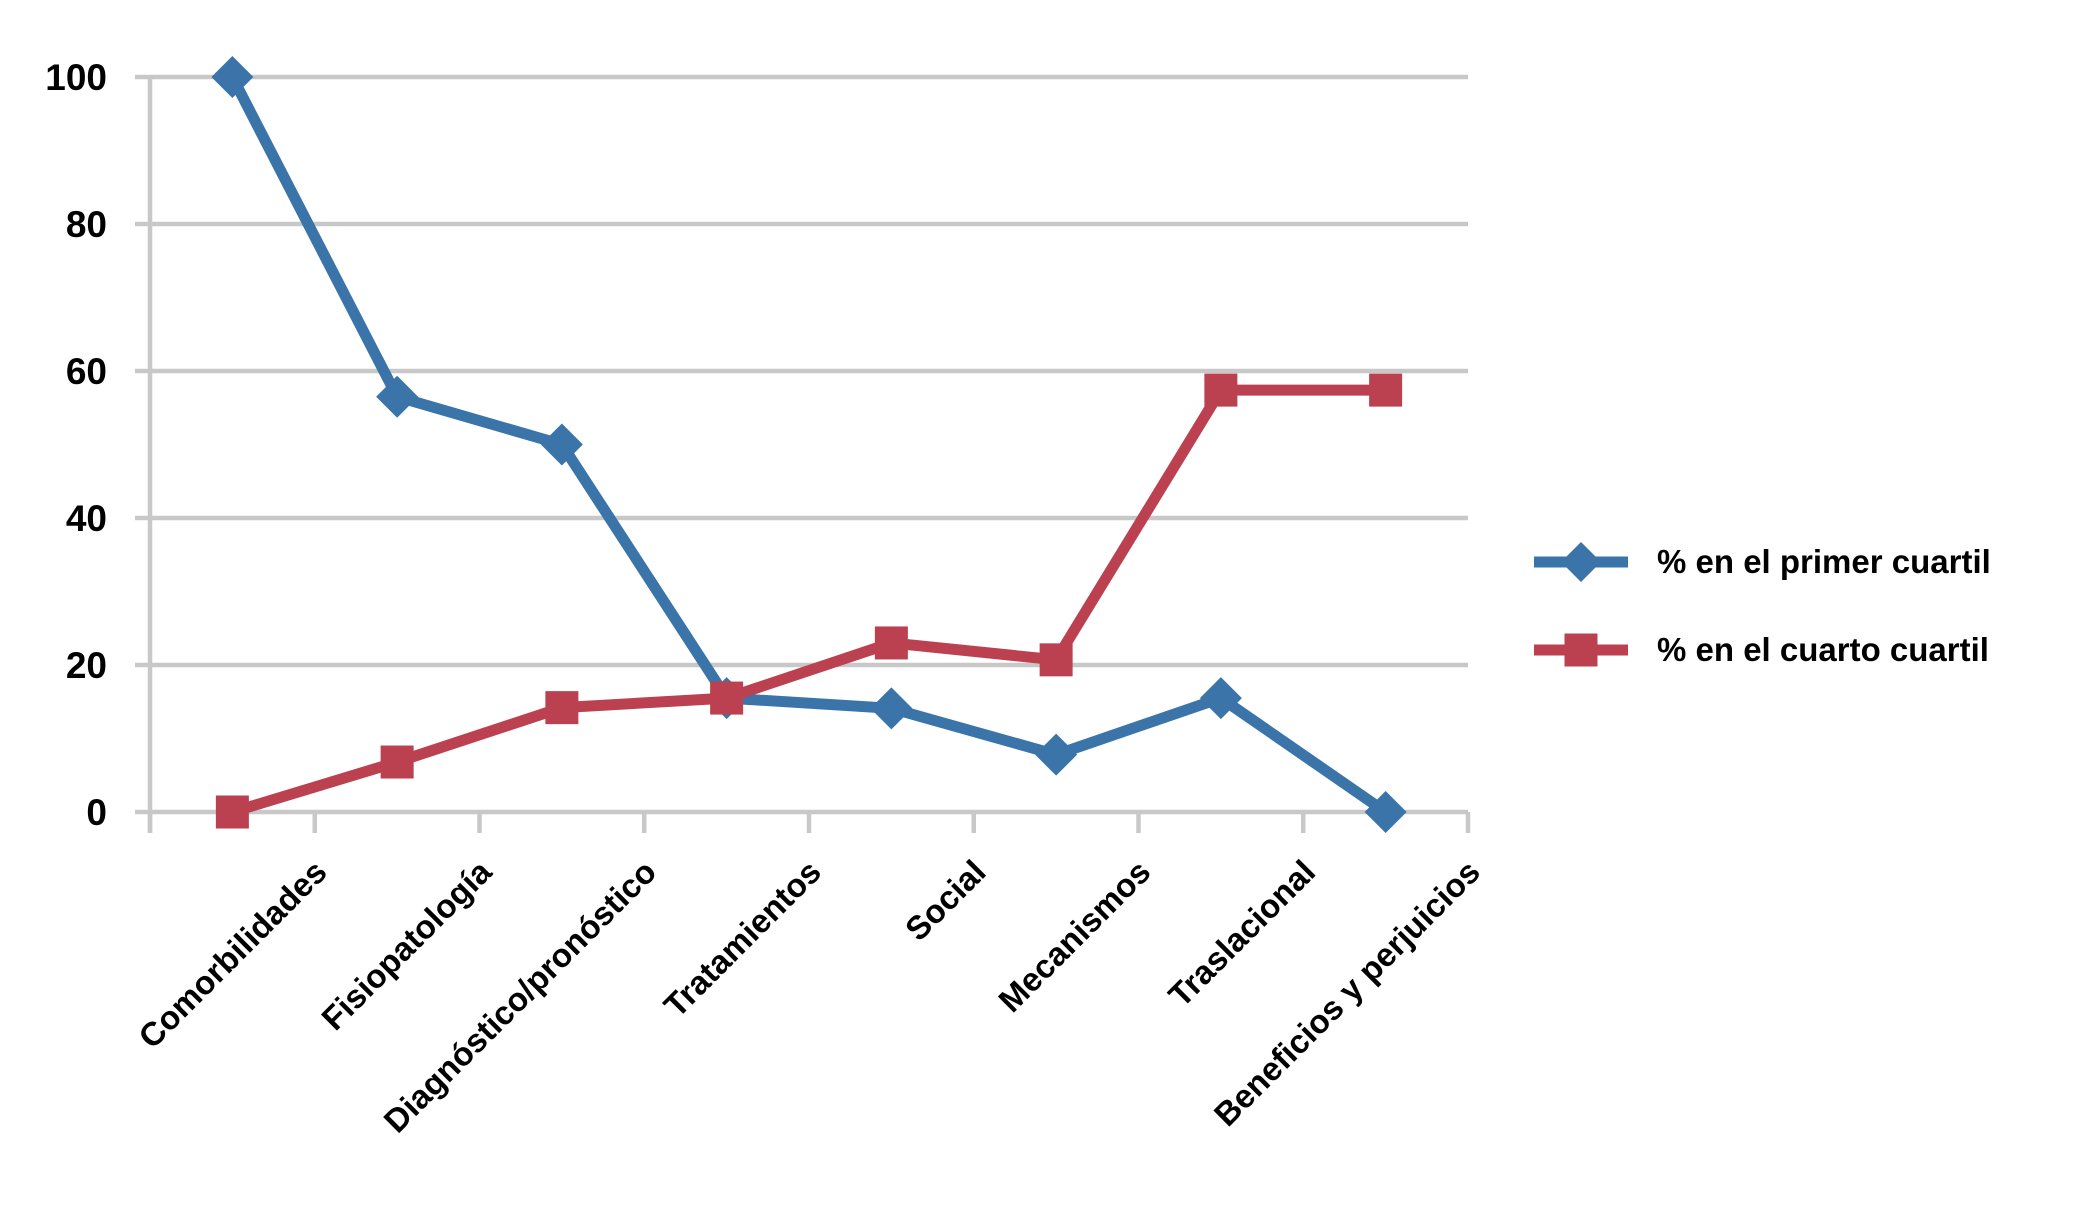 The height and width of the screenshot is (1215, 2095). I want to click on x-category-label: Diagnóstico/pronóstico, so click(519, 996).